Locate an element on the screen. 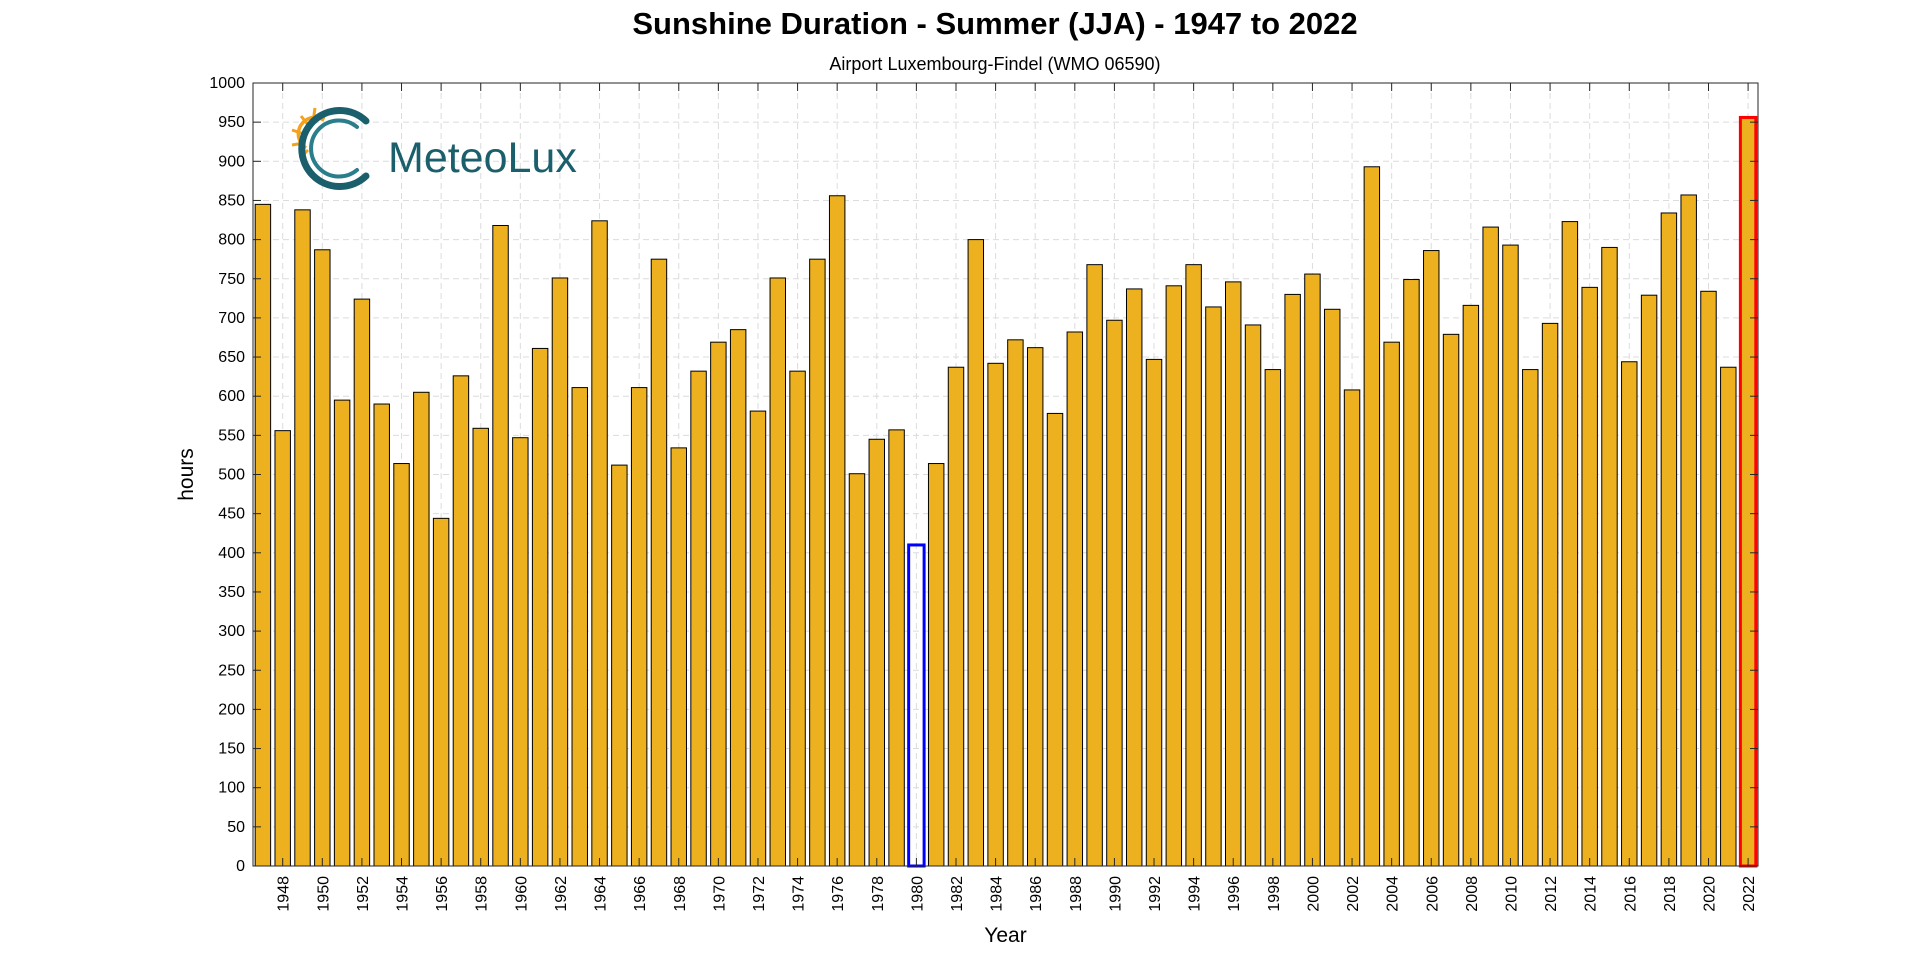 The image size is (1920, 963). x-tick-label: 1960 is located at coordinates (521, 894).